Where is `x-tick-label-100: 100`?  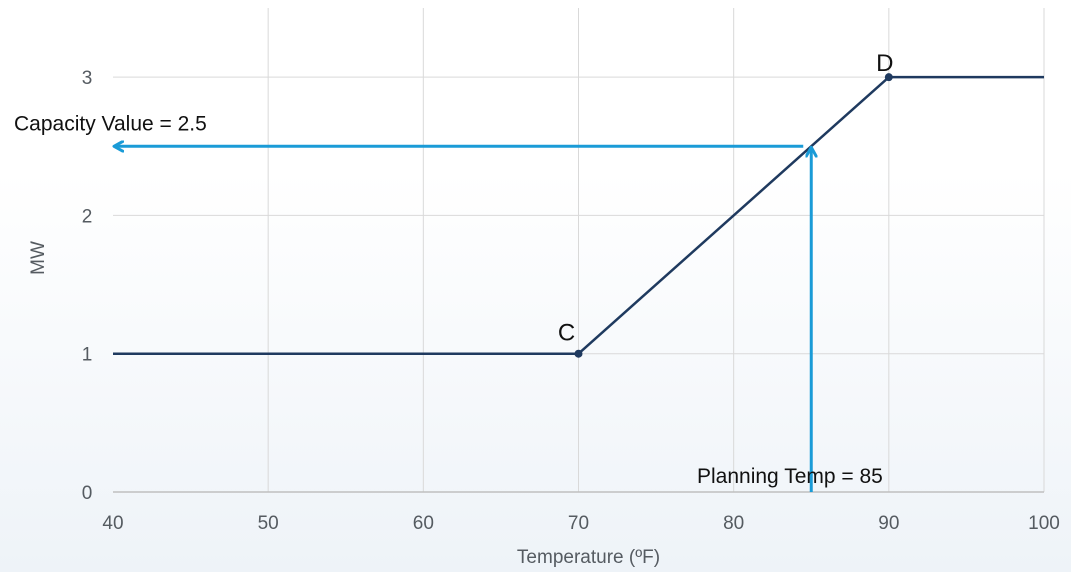 x-tick-label-100: 100 is located at coordinates (1044, 523).